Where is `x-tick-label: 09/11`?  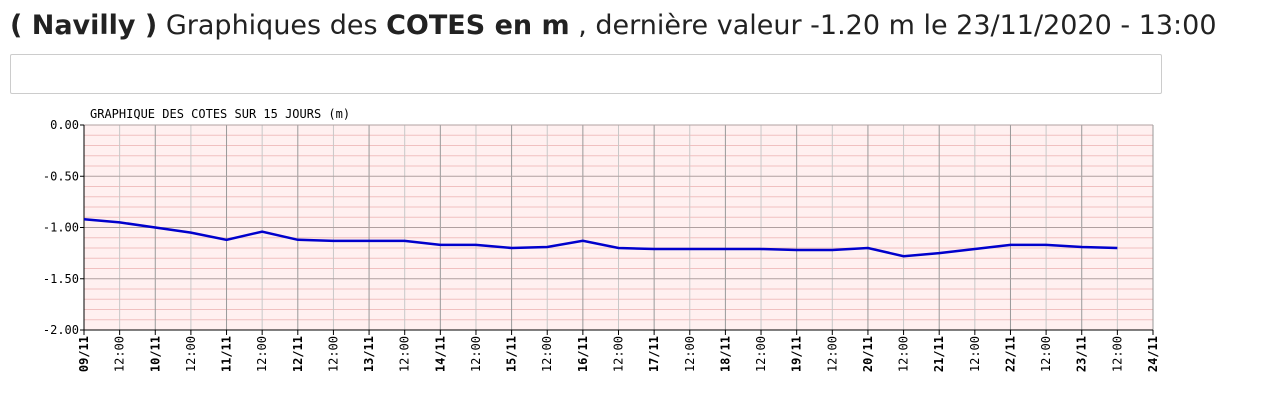 x-tick-label: 09/11 is located at coordinates (84, 354).